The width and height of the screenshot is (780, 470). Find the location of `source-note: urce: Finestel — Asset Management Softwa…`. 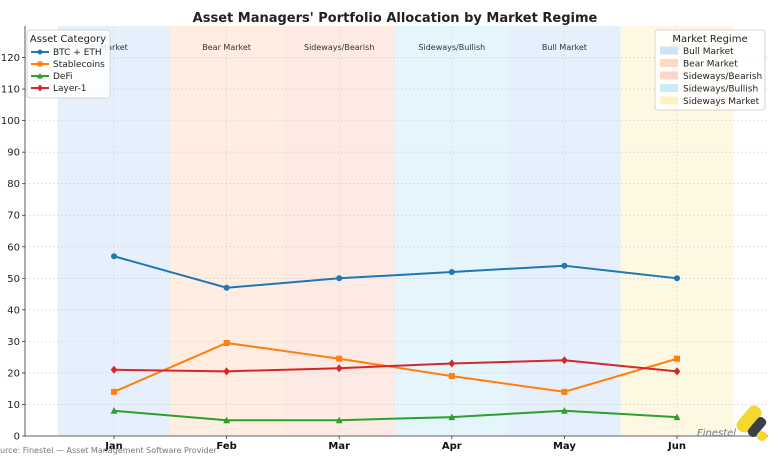

source-note: urce: Finestel — Asset Management Softwa… is located at coordinates (109, 450).